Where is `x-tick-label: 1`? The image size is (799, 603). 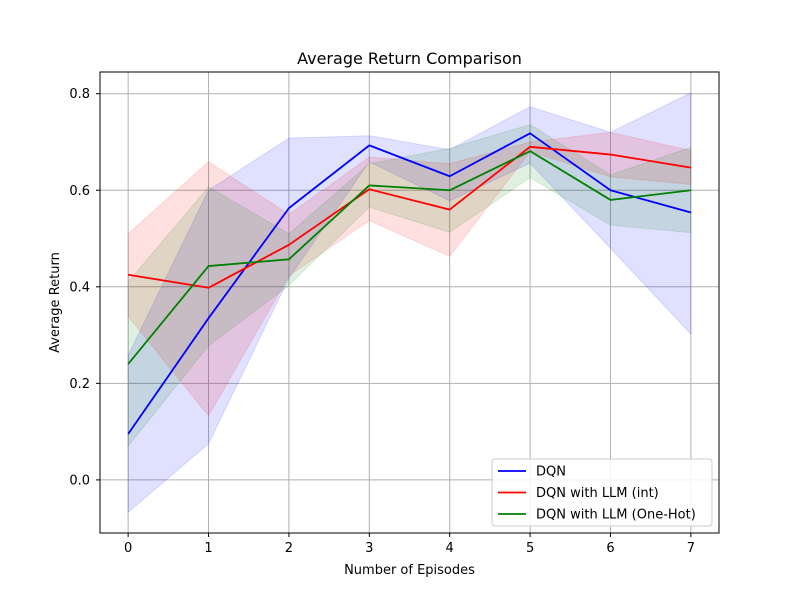
x-tick-label: 1 is located at coordinates (208, 548).